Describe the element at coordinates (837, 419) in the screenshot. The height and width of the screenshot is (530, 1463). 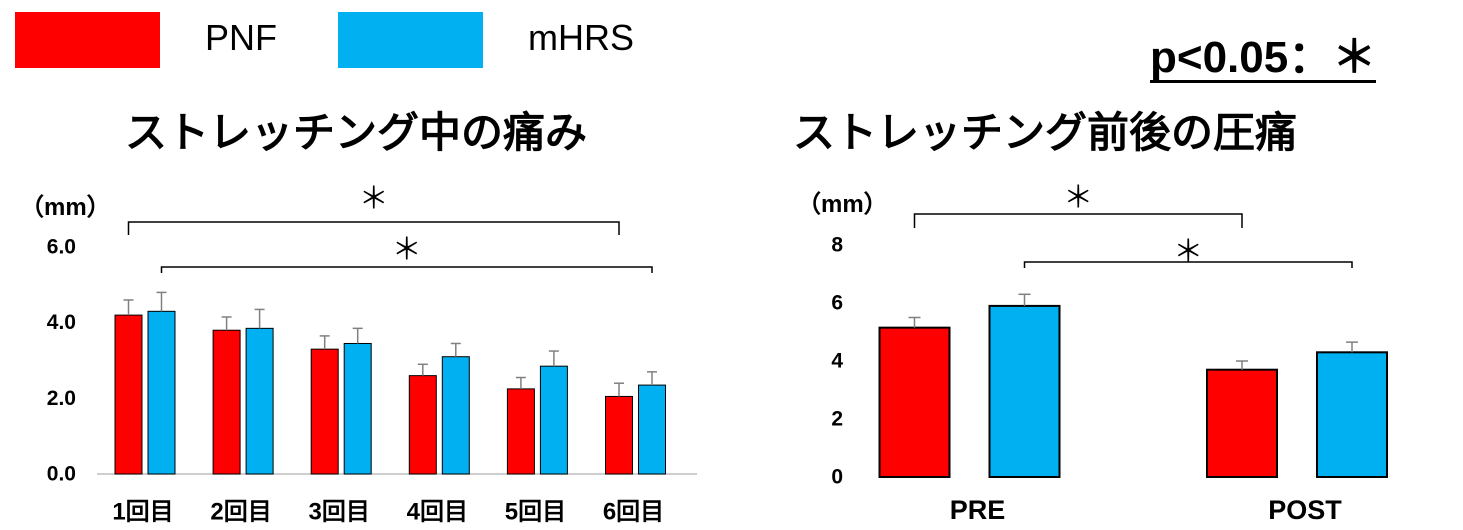
I see `y-tick-label: 2` at that location.